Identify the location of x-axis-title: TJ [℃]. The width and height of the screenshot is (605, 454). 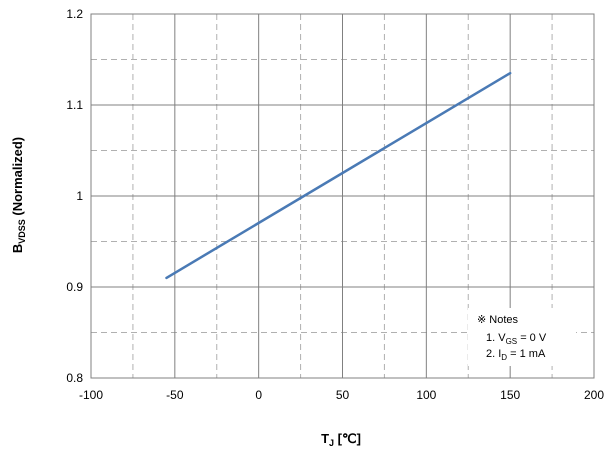
(341, 439).